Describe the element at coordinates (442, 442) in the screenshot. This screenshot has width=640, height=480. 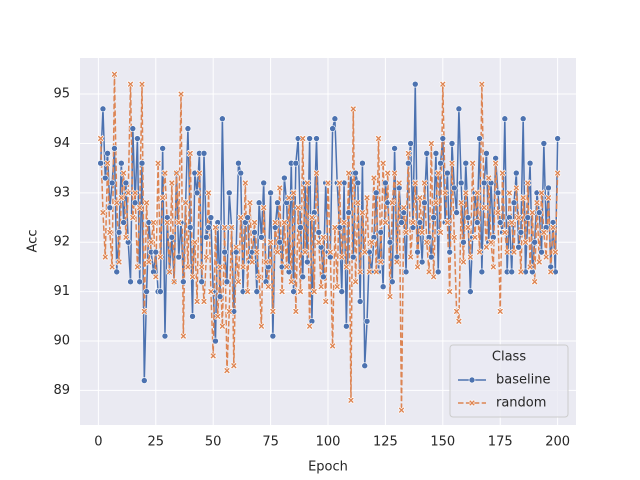
I see `x-tick-label: 150` at that location.